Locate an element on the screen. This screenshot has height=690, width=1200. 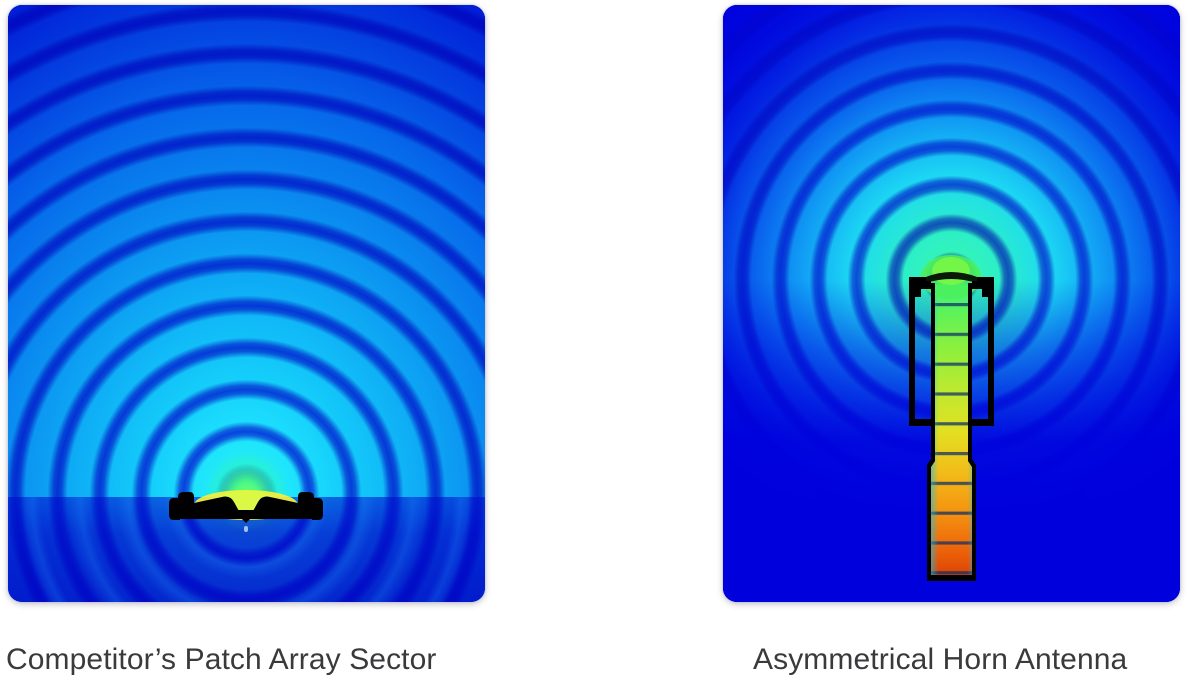
horn-flare-left is located at coordinates (917, 351).